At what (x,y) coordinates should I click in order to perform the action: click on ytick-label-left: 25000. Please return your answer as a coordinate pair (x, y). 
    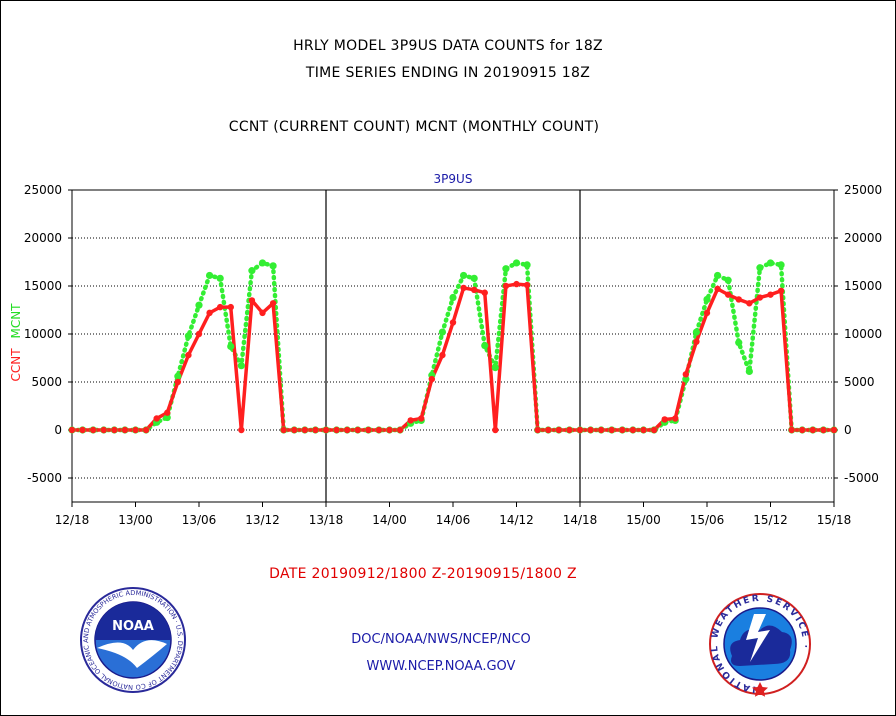
    Looking at the image, I should click on (43, 190).